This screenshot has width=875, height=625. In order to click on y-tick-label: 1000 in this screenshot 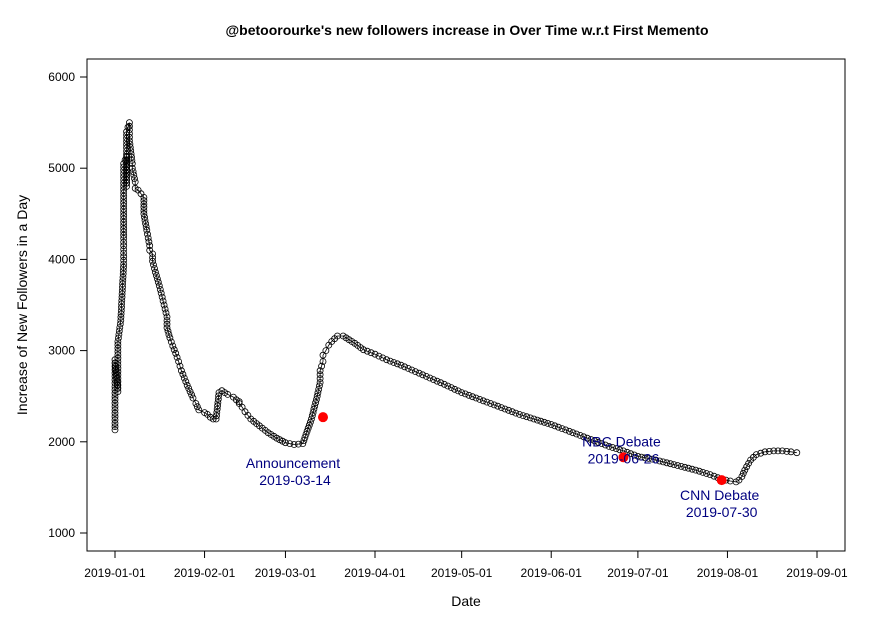, I will do `click(61, 533)`.